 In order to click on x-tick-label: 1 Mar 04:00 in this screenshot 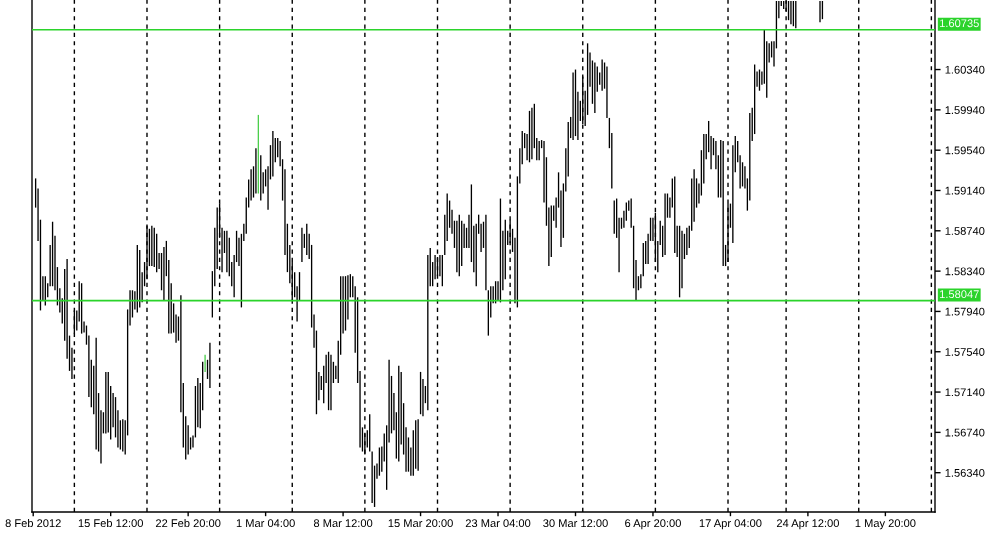, I will do `click(265, 523)`.